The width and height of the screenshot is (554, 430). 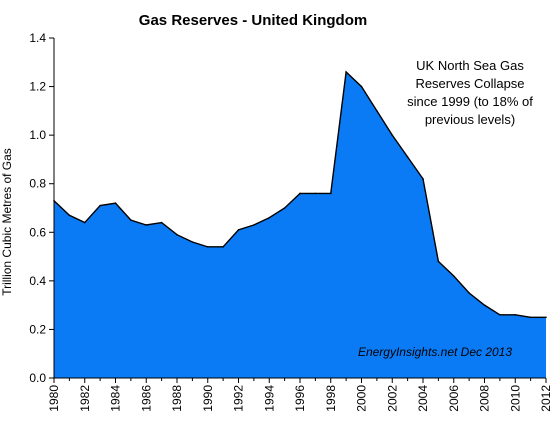 I want to click on x-tick-label: 1980, so click(x=54, y=398).